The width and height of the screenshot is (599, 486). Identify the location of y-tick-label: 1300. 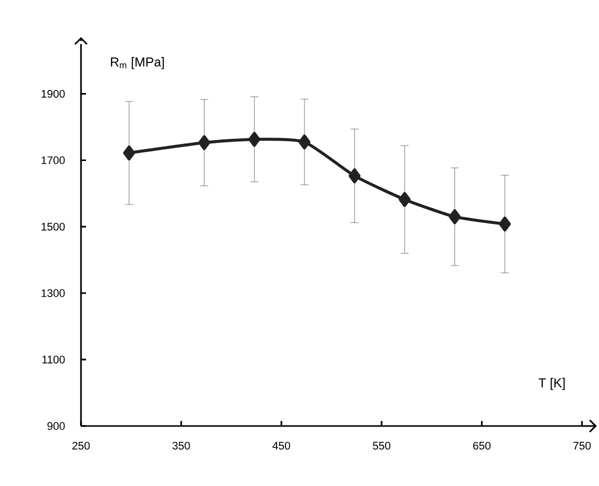
(53, 293).